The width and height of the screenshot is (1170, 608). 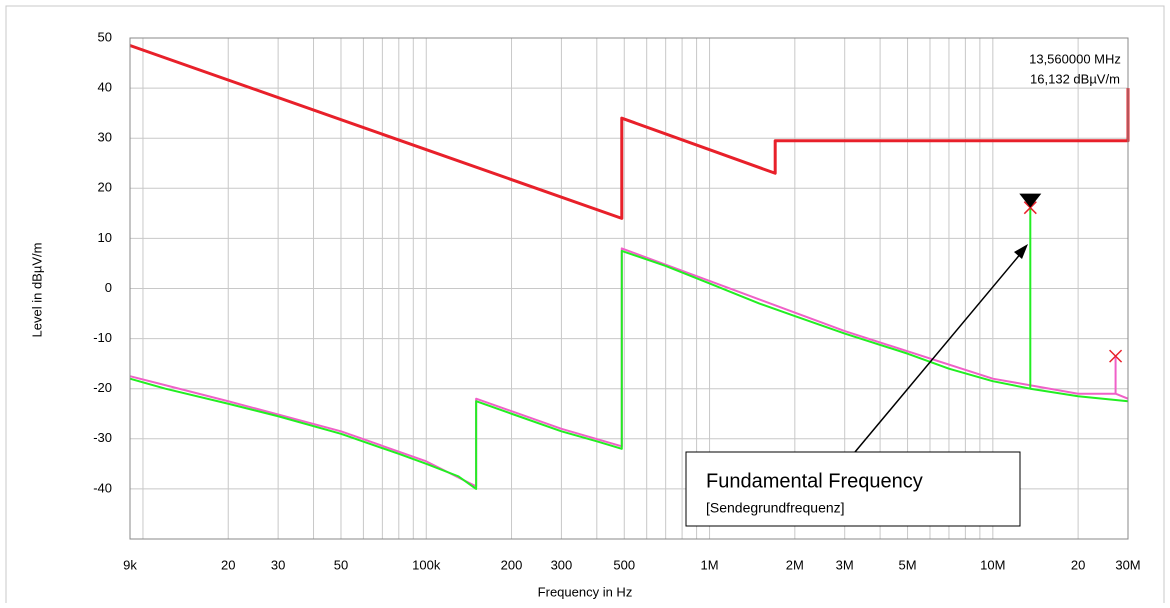 I want to click on marker-freq: 13,560000 MHz, so click(x=1075, y=58).